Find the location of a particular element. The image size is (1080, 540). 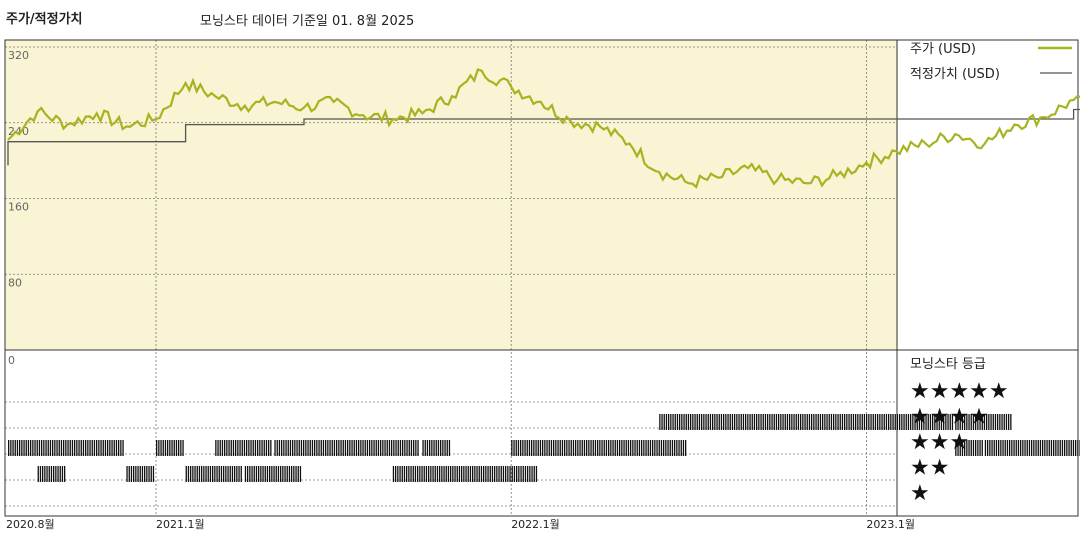

legend-fair-value-label: 적정가치 (USD) is located at coordinates (955, 74).